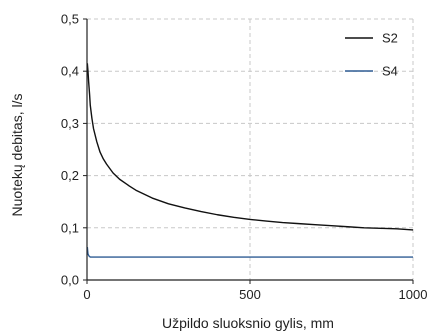  Describe the element at coordinates (70, 123) in the screenshot. I see `y-tick-label: 0,3` at that location.